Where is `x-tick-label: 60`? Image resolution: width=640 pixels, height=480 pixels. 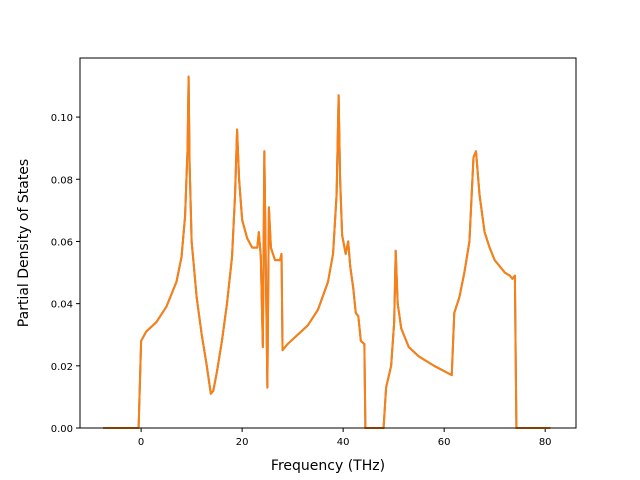
x-tick-label: 60 is located at coordinates (444, 442).